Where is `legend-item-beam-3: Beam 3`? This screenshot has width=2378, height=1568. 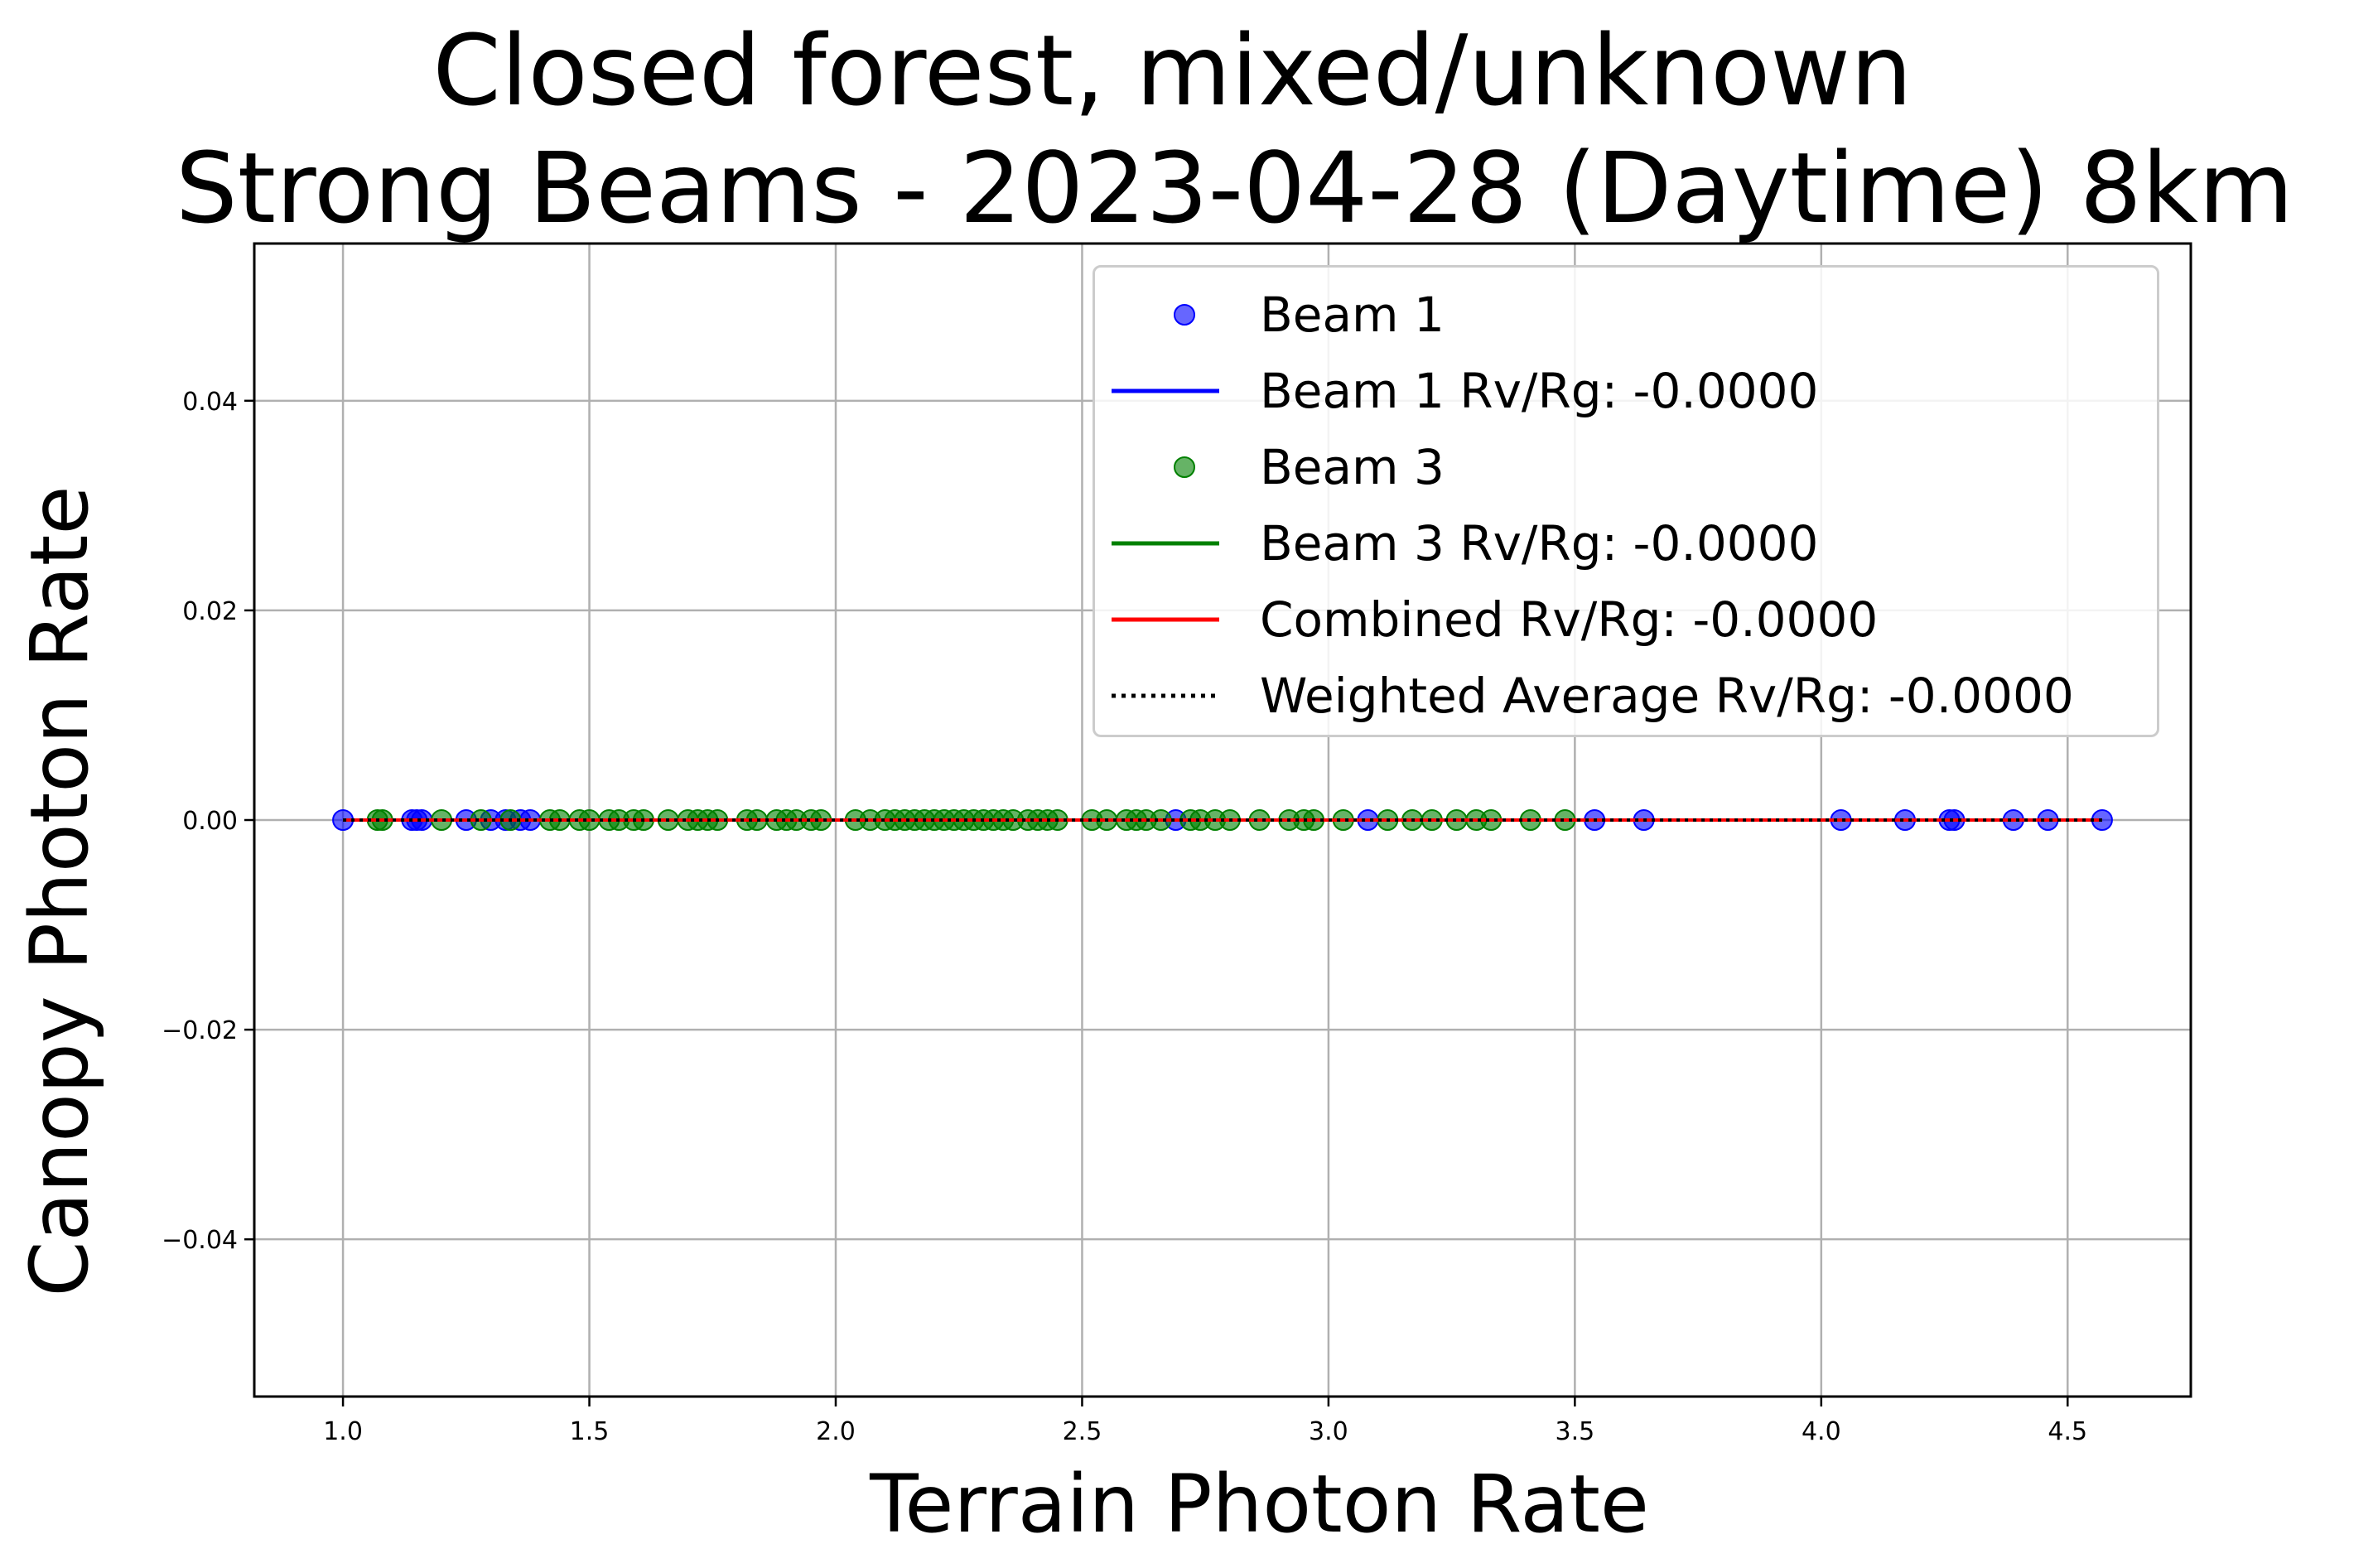 legend-item-beam-3: Beam 3 is located at coordinates (1626, 467).